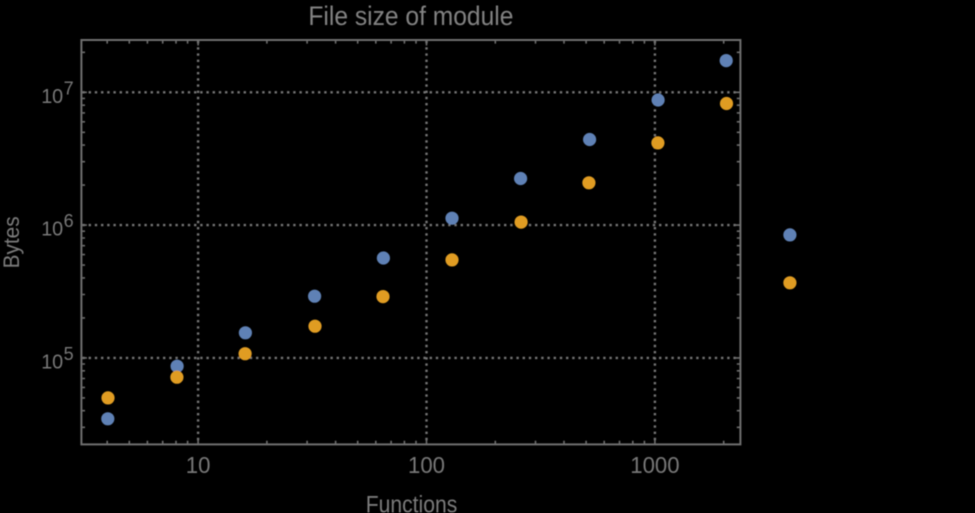  What do you see at coordinates (69, 354) in the screenshot?
I see `svg-text: 5` at bounding box center [69, 354].